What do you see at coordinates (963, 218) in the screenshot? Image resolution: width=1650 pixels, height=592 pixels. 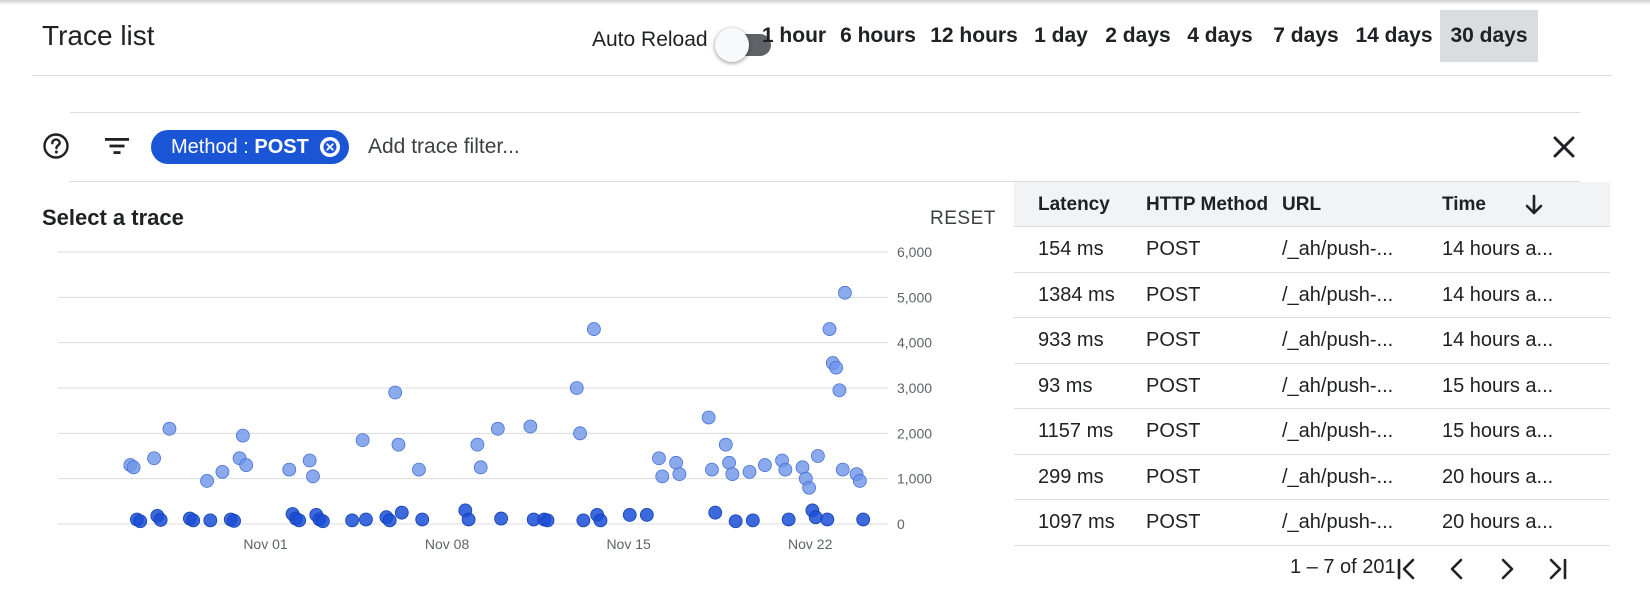 I see `reset-button: RESET` at bounding box center [963, 218].